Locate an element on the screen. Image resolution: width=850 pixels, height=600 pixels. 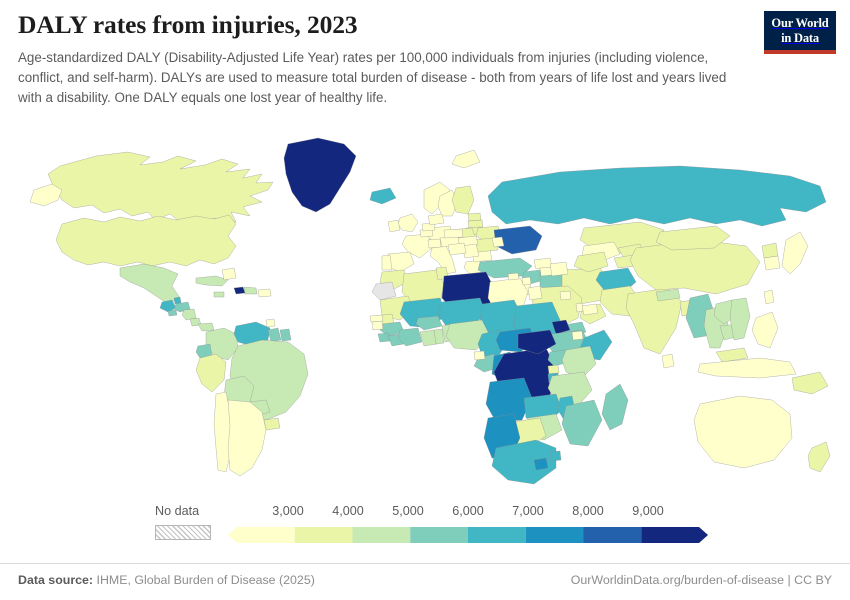
country-mozambique: Mozambique: 5,400 is located at coordinates (582, 423).